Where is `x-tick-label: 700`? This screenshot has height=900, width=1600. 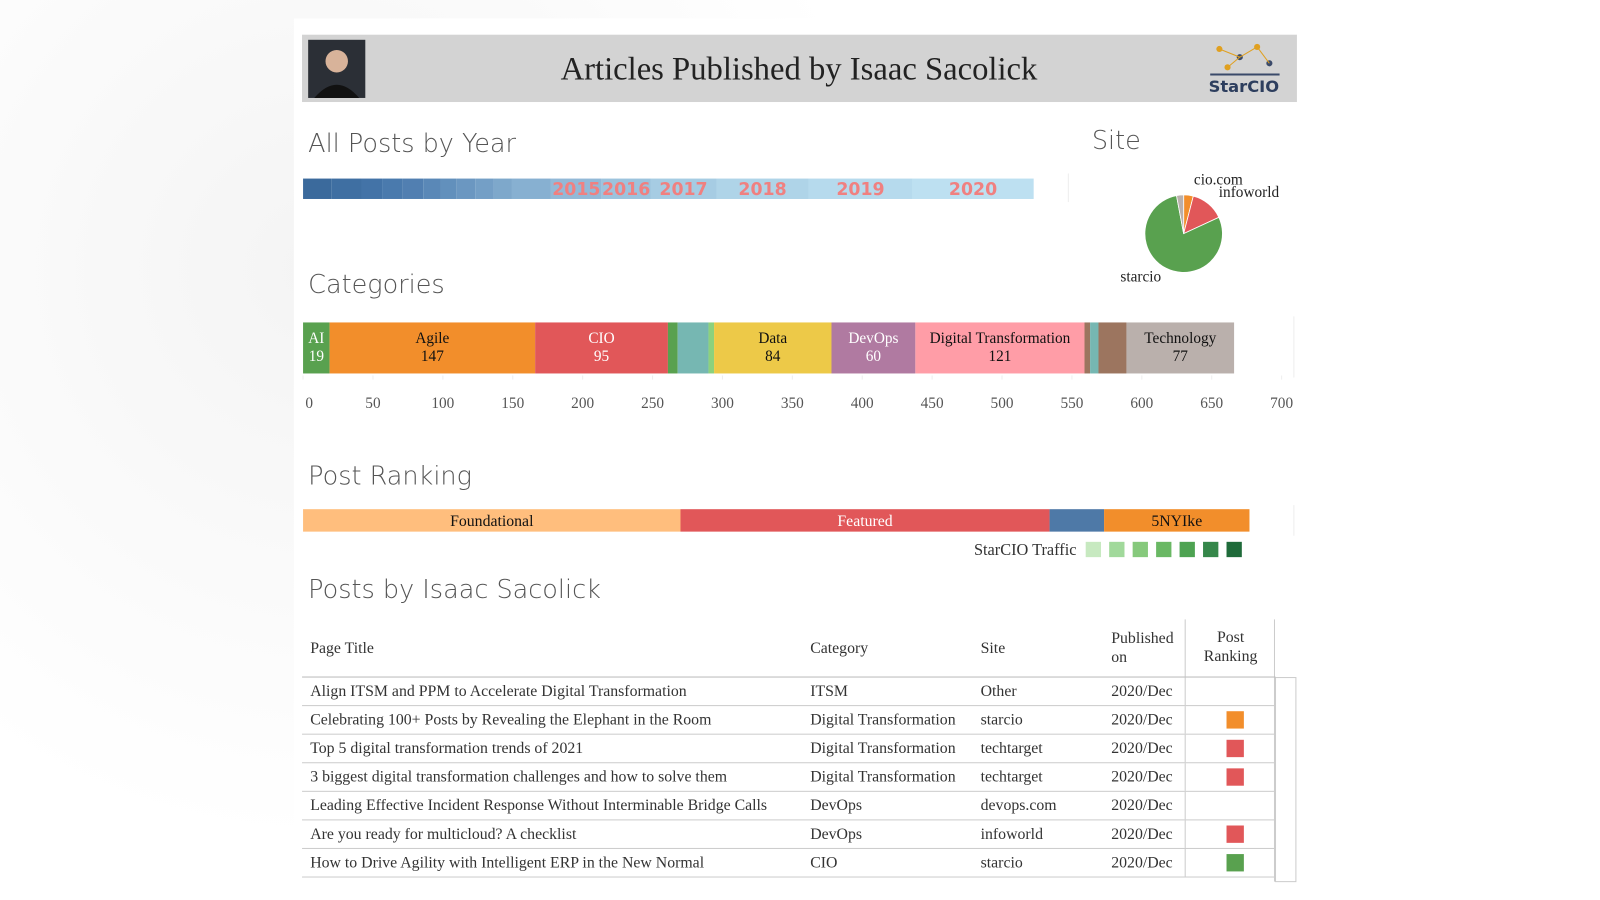
x-tick-label: 700 is located at coordinates (1281, 403).